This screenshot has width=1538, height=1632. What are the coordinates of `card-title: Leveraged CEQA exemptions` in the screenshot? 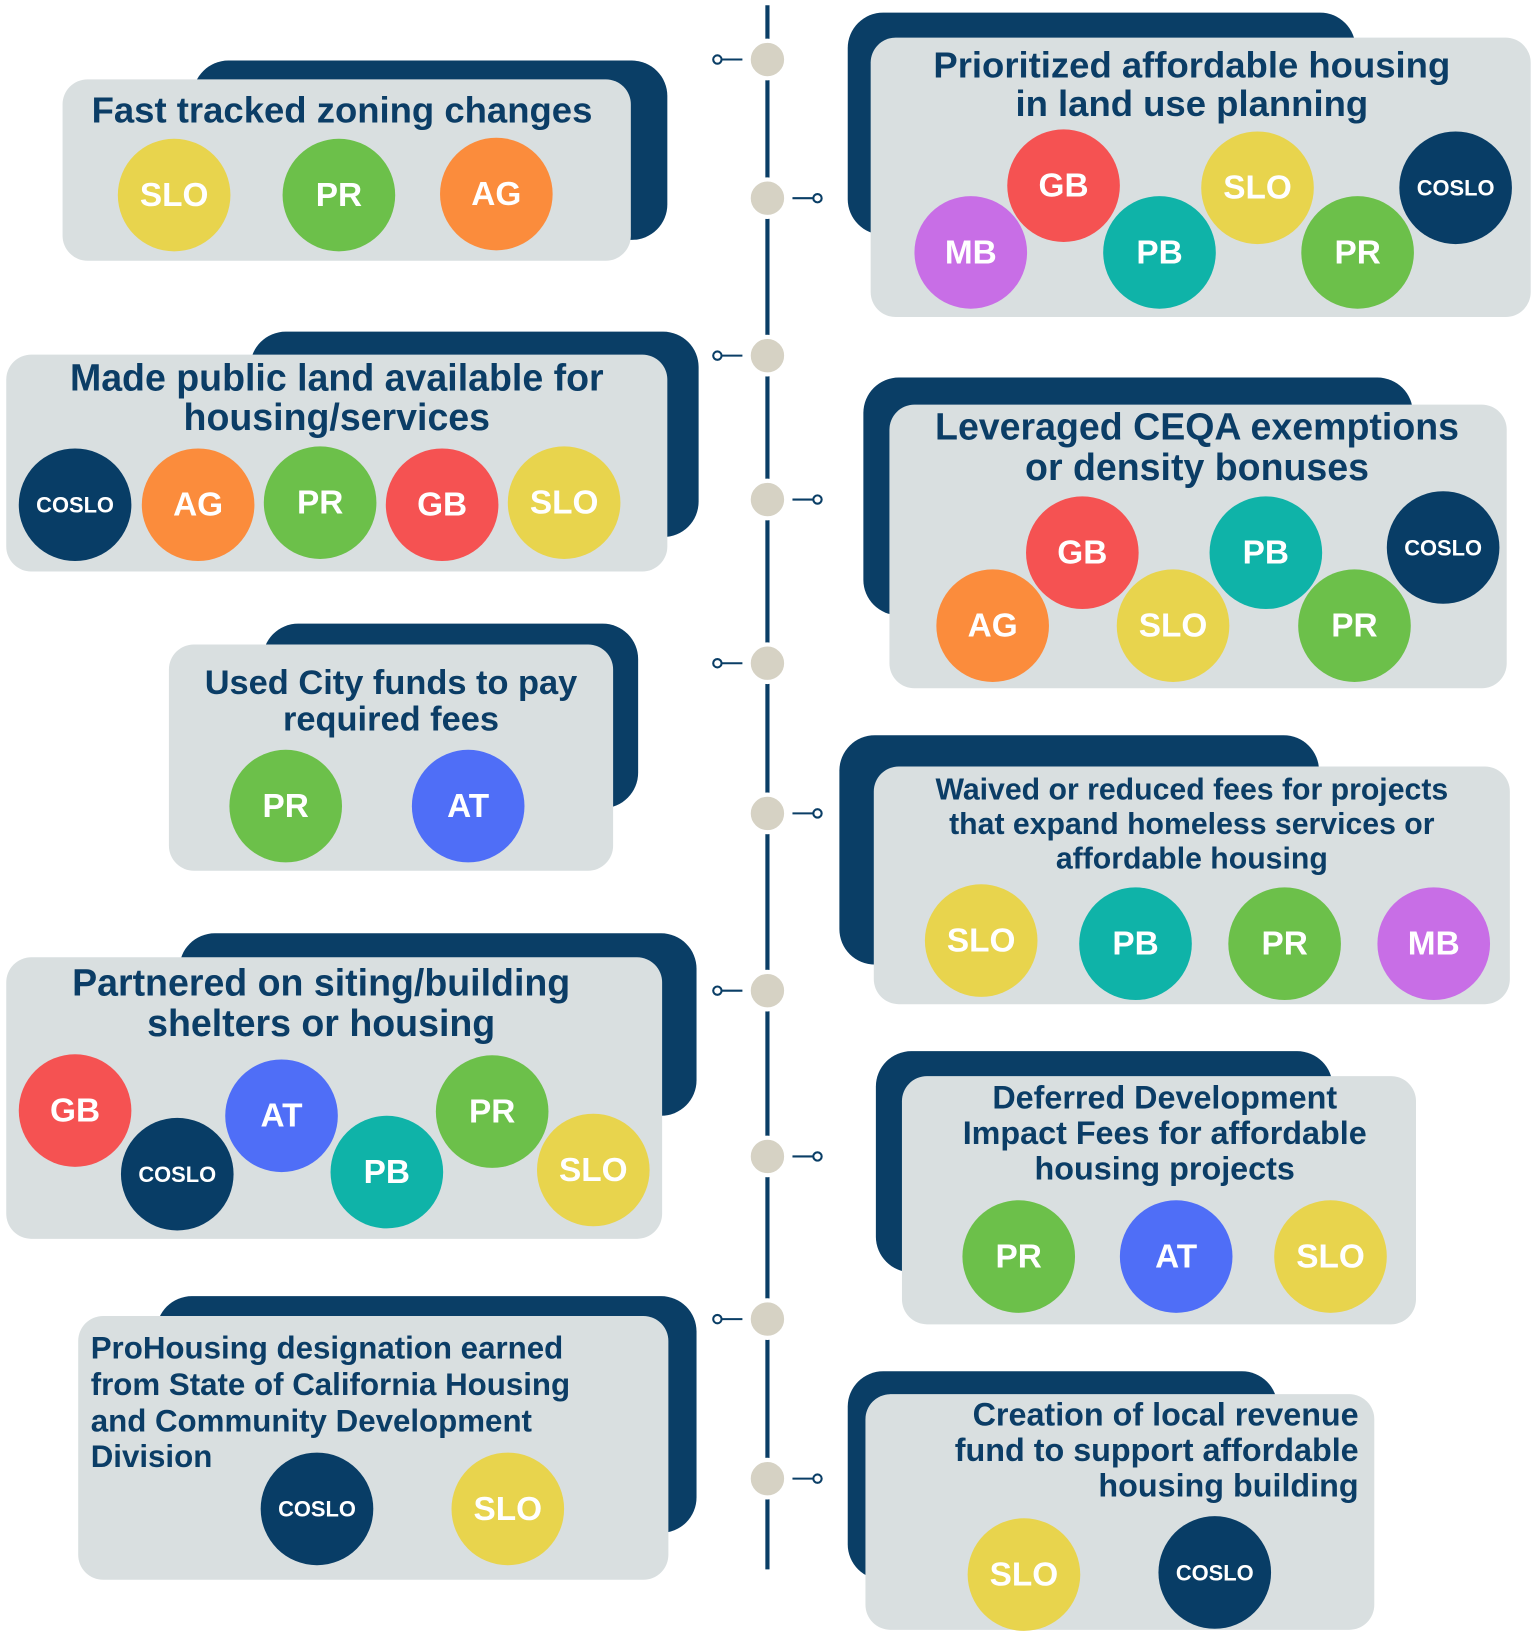 It's located at (1197, 427).